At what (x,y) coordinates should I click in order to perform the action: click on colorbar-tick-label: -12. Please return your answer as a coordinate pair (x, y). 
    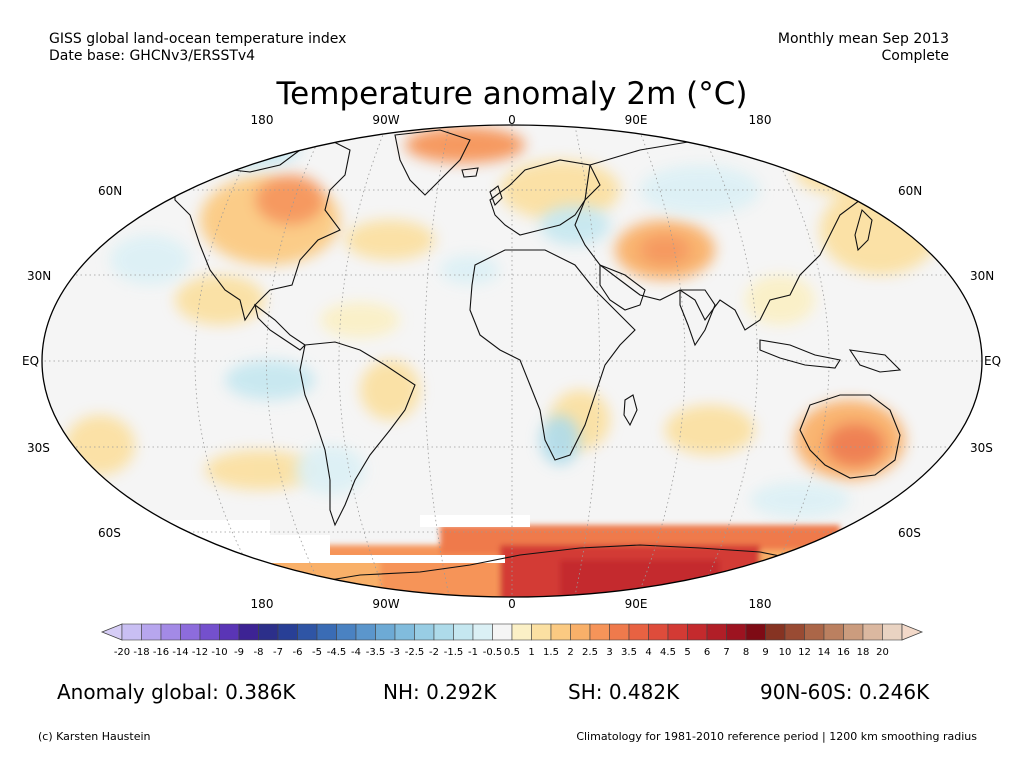
    Looking at the image, I should click on (200, 652).